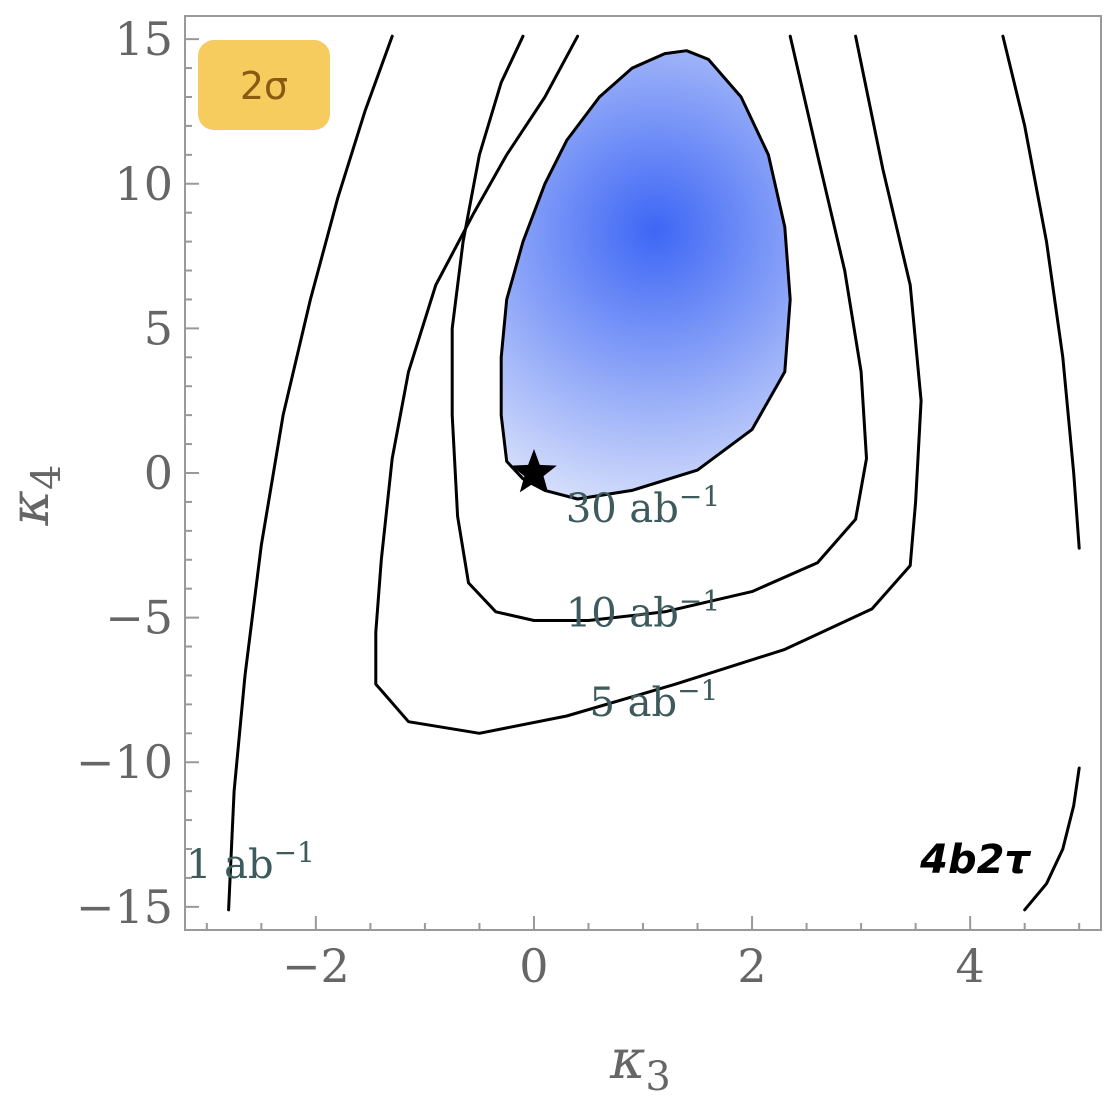 Image resolution: width=1114 pixels, height=1098 pixels. I want to click on y-tick-label: 0, so click(158, 473).